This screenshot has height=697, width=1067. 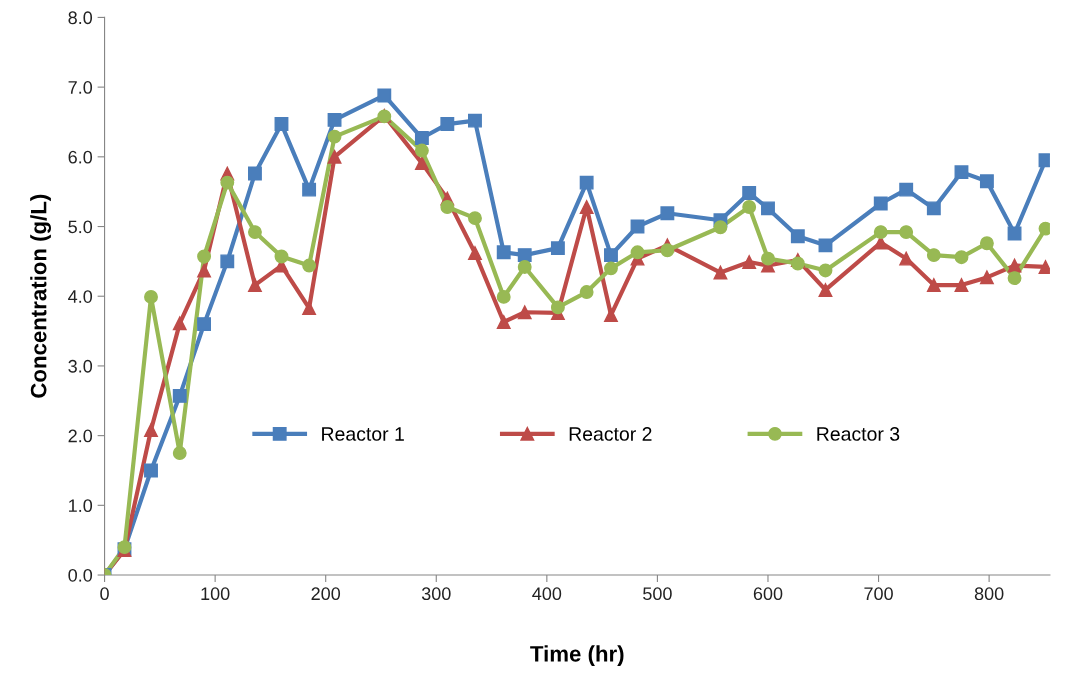 What do you see at coordinates (80, 227) in the screenshot?
I see `y-tick-label: 5.0` at bounding box center [80, 227].